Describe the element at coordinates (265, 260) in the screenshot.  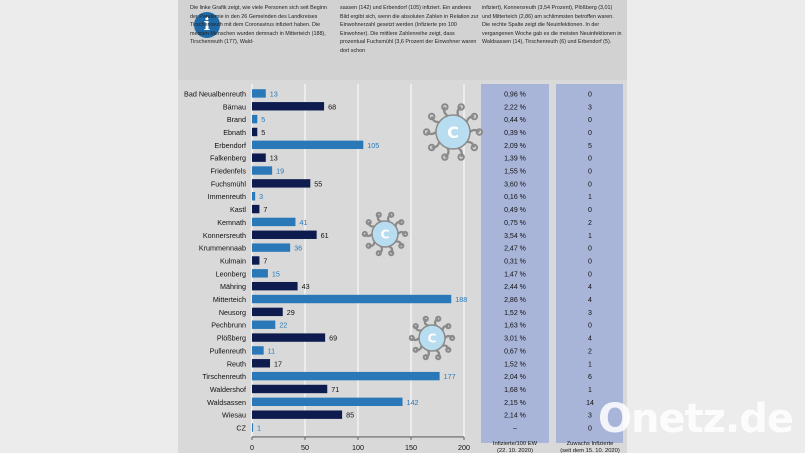
I see `data-label: 7` at that location.